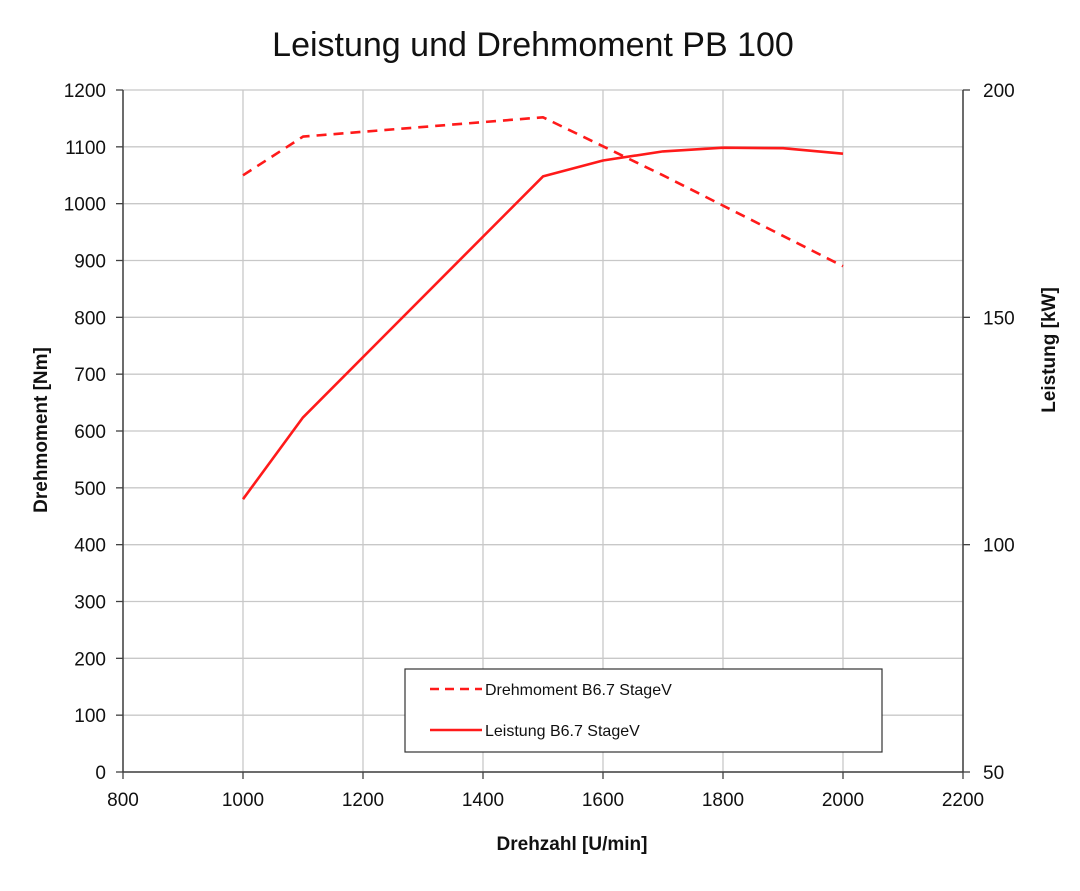  What do you see at coordinates (90, 603) in the screenshot?
I see `y-left-tick-300: 300` at bounding box center [90, 603].